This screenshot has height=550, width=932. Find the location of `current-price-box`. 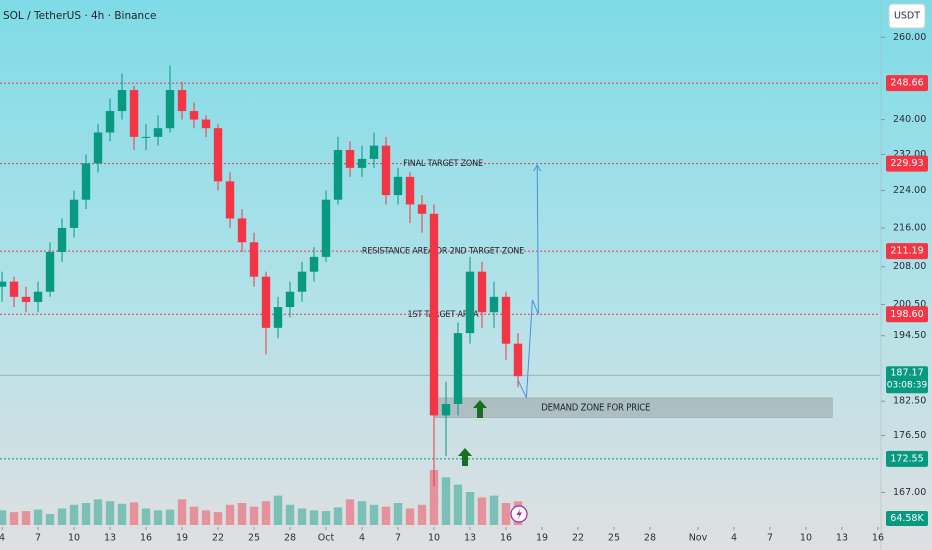

current-price-box is located at coordinates (907, 380).